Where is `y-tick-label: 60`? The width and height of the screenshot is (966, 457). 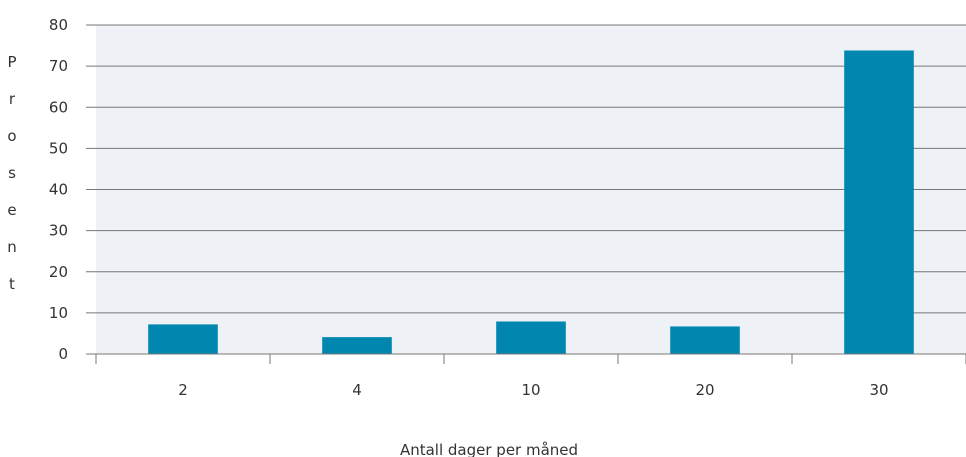
y-tick-label: 60 is located at coordinates (58, 107).